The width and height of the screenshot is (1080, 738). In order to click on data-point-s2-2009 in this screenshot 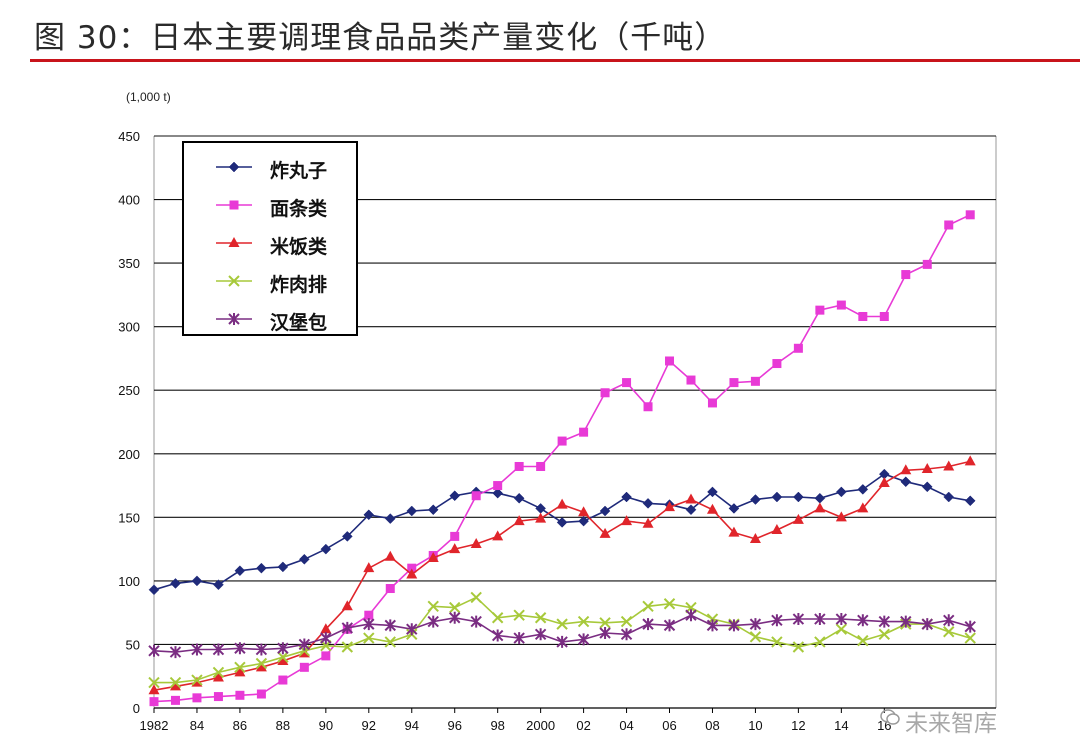, I will do `click(734, 383)`.